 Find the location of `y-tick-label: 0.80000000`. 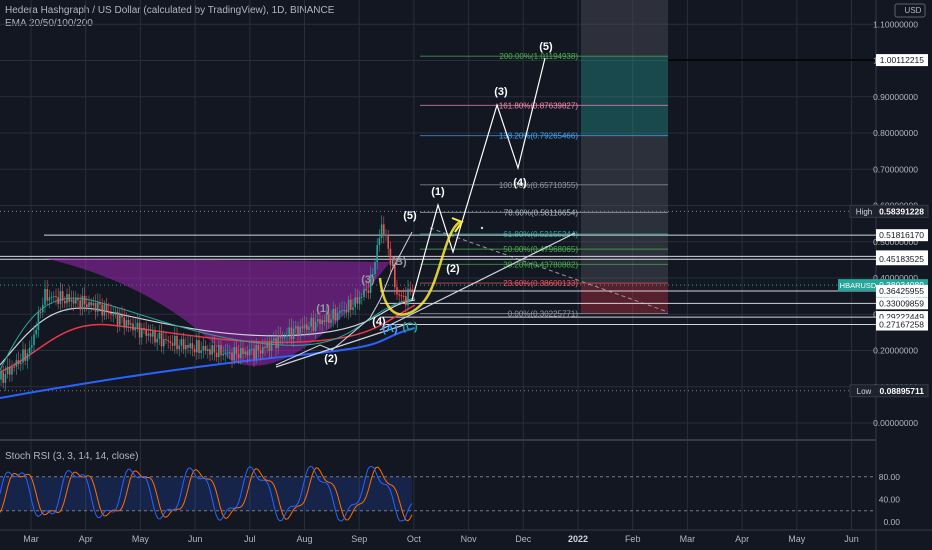

y-tick-label: 0.80000000 is located at coordinates (895, 133).